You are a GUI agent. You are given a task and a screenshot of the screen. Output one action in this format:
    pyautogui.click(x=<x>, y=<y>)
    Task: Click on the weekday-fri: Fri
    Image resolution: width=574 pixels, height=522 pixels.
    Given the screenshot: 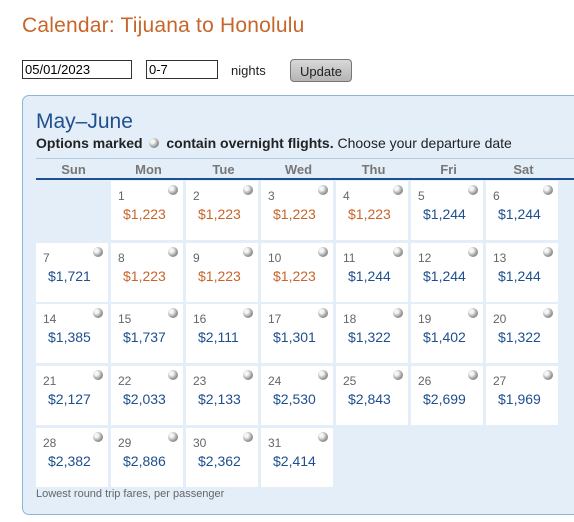 What is the action you would take?
    pyautogui.click(x=448, y=169)
    